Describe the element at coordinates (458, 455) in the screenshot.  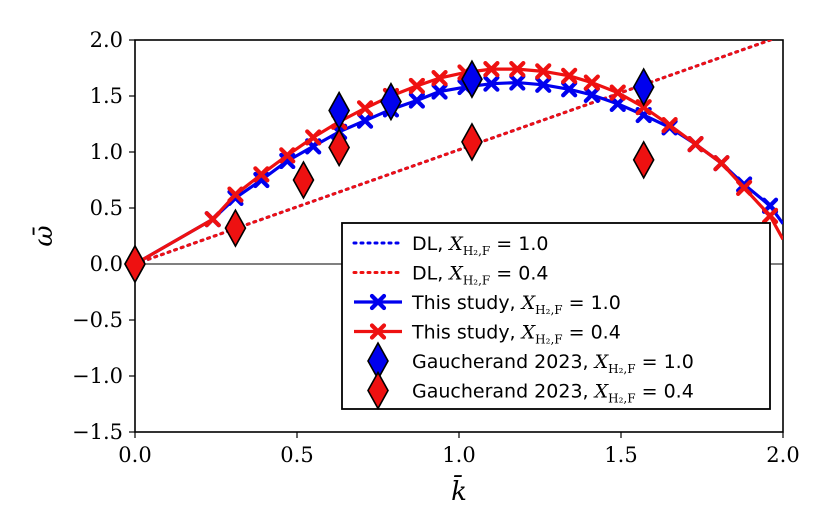
I see `x-tick-label: 1.0` at that location.